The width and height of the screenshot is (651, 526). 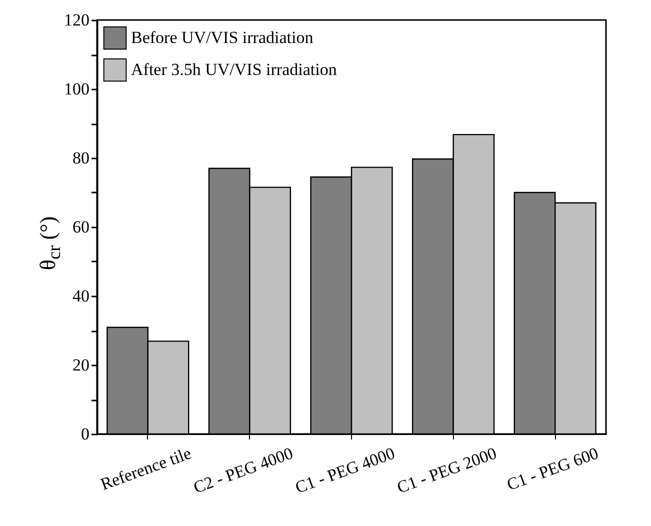 I want to click on y-tick-label: 60, so click(x=81, y=227).